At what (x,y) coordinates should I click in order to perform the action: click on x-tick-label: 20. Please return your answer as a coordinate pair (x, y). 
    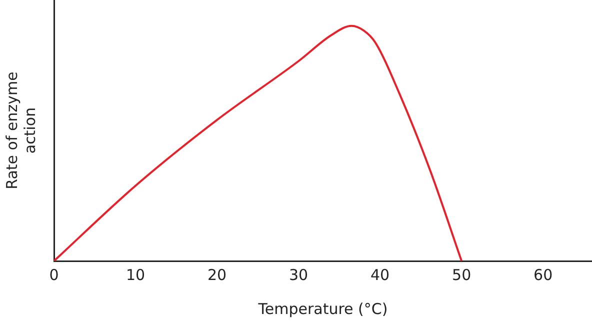
    Looking at the image, I should click on (217, 275).